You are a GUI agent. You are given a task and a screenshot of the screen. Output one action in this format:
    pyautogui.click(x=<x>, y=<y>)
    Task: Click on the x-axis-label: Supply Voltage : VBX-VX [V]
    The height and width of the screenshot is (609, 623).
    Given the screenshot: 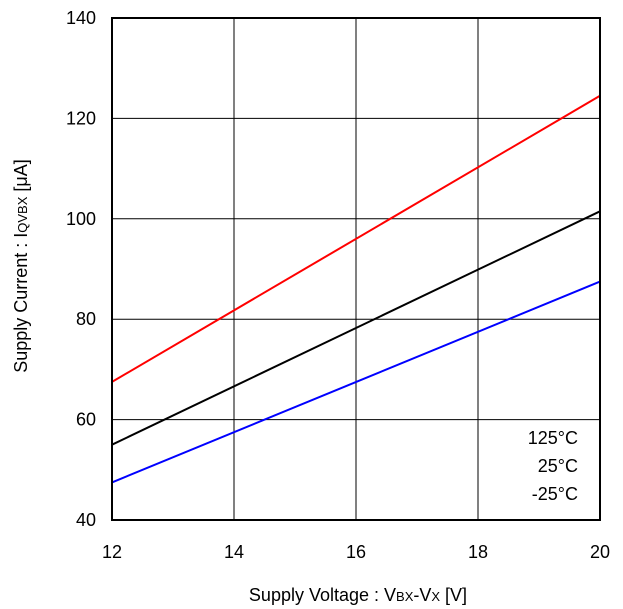 What is the action you would take?
    pyautogui.click(x=358, y=595)
    